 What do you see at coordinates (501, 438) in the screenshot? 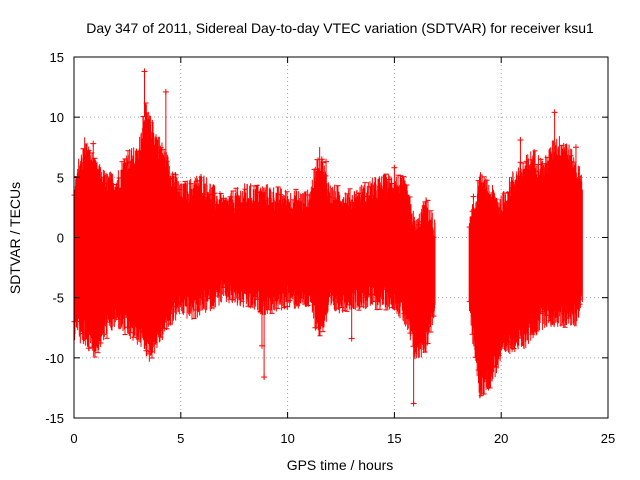
I see `x-tick-label: 20` at bounding box center [501, 438].